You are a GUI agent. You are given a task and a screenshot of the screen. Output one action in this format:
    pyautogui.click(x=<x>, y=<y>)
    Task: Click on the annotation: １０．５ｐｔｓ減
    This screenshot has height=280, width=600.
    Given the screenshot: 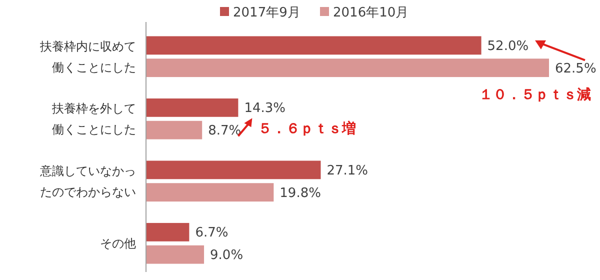 What is the action you would take?
    pyautogui.click(x=535, y=95)
    